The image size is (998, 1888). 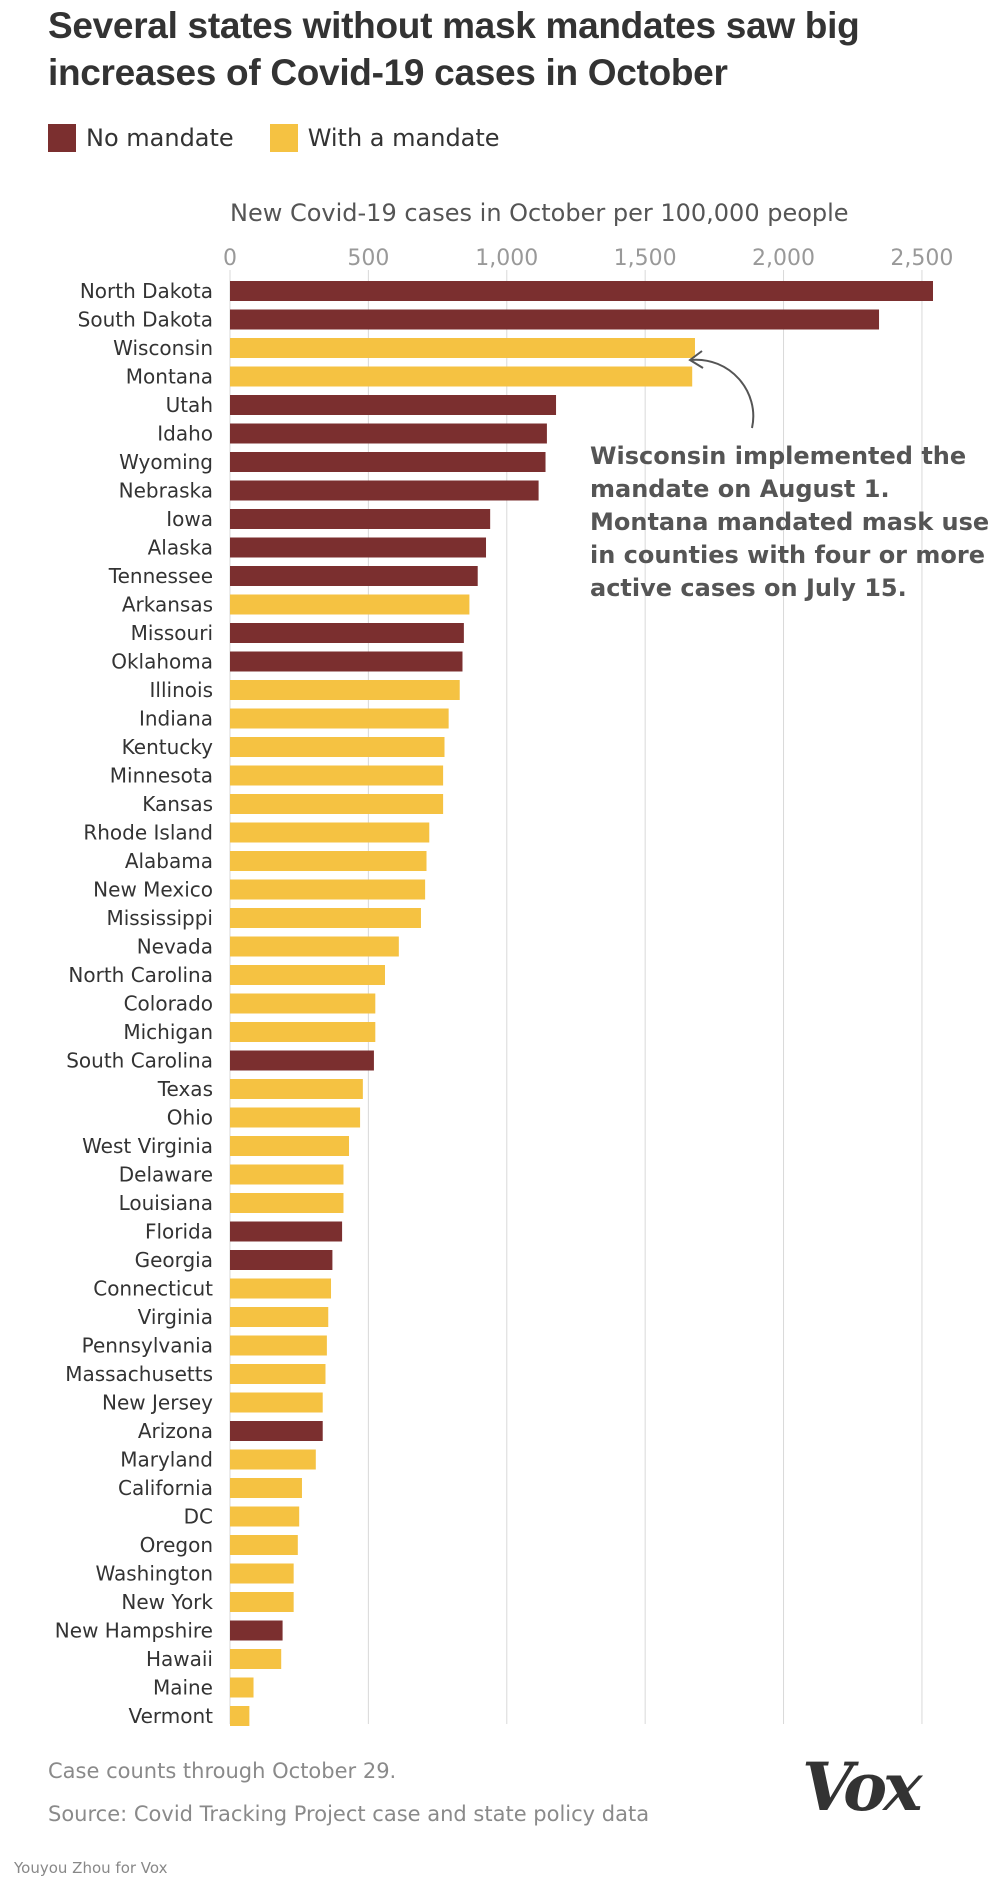 What do you see at coordinates (134, 1631) in the screenshot?
I see `category-label: New Hampshire` at bounding box center [134, 1631].